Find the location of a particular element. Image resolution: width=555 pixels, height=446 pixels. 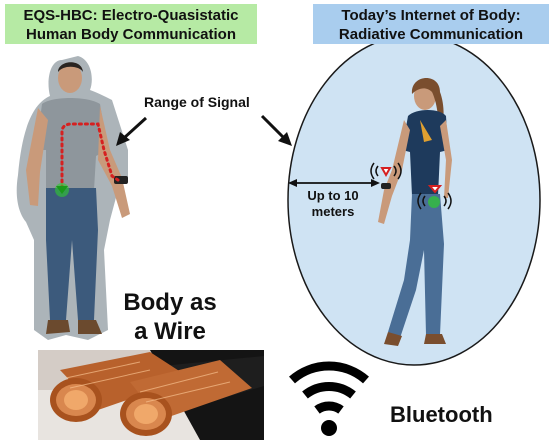

female-figure is located at coordinates (415, 211).